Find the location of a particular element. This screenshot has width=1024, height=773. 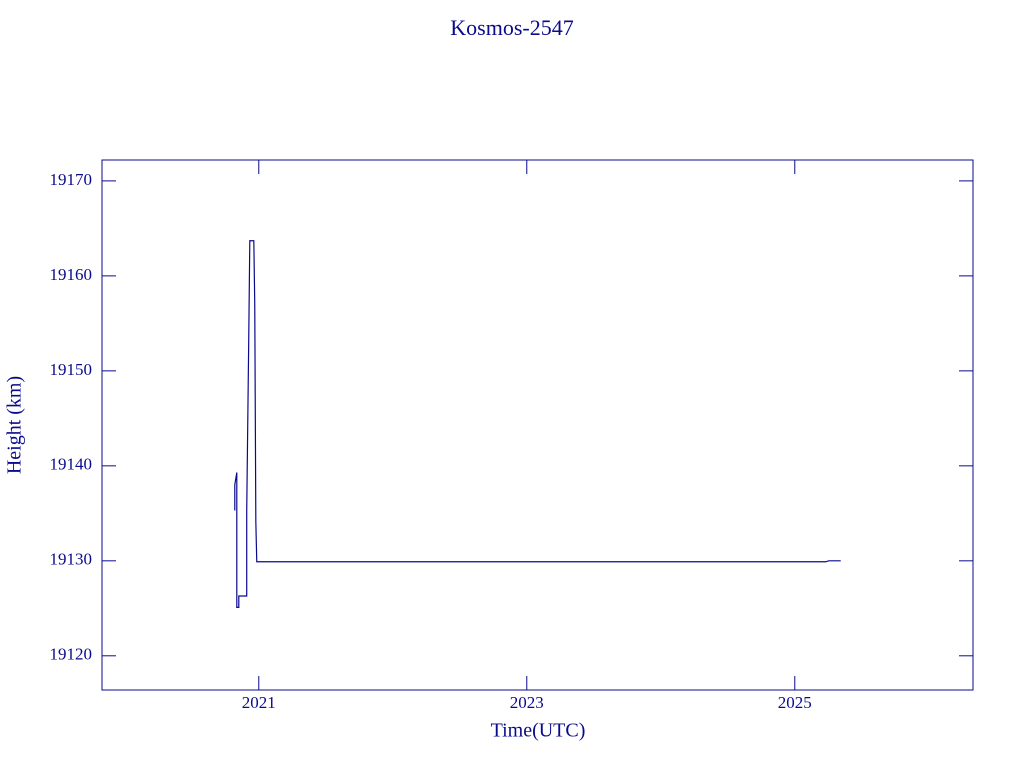

y-tick-label: 19130 is located at coordinates (71, 559).